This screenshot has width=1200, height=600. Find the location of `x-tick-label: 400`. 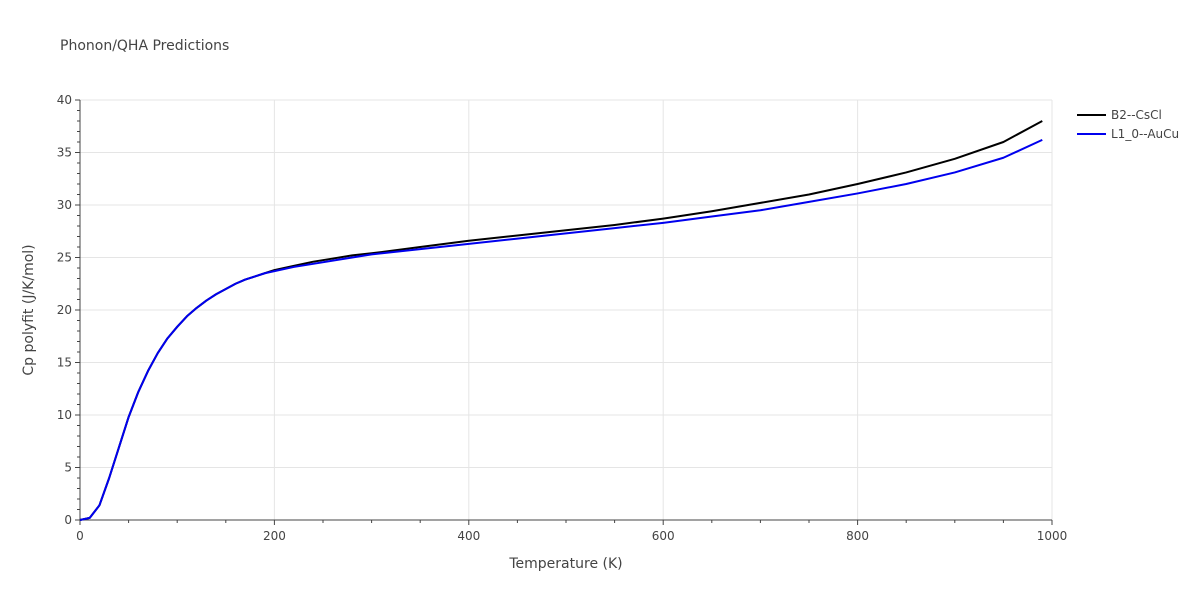

x-tick-label: 400 is located at coordinates (468, 536).